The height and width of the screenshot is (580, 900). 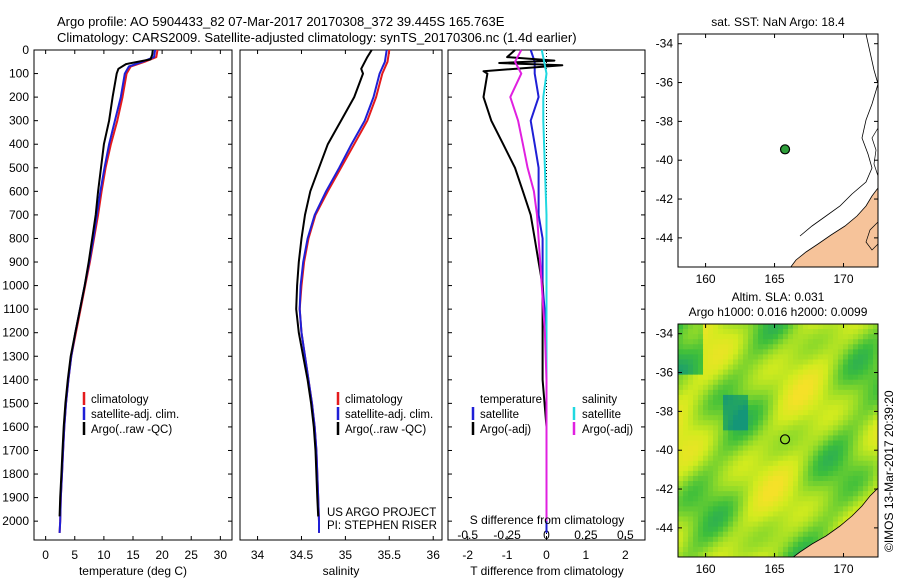 What do you see at coordinates (778, 22) in the screenshot?
I see `sst-map-title: sat. SST: NaN Argo: 18.4` at bounding box center [778, 22].